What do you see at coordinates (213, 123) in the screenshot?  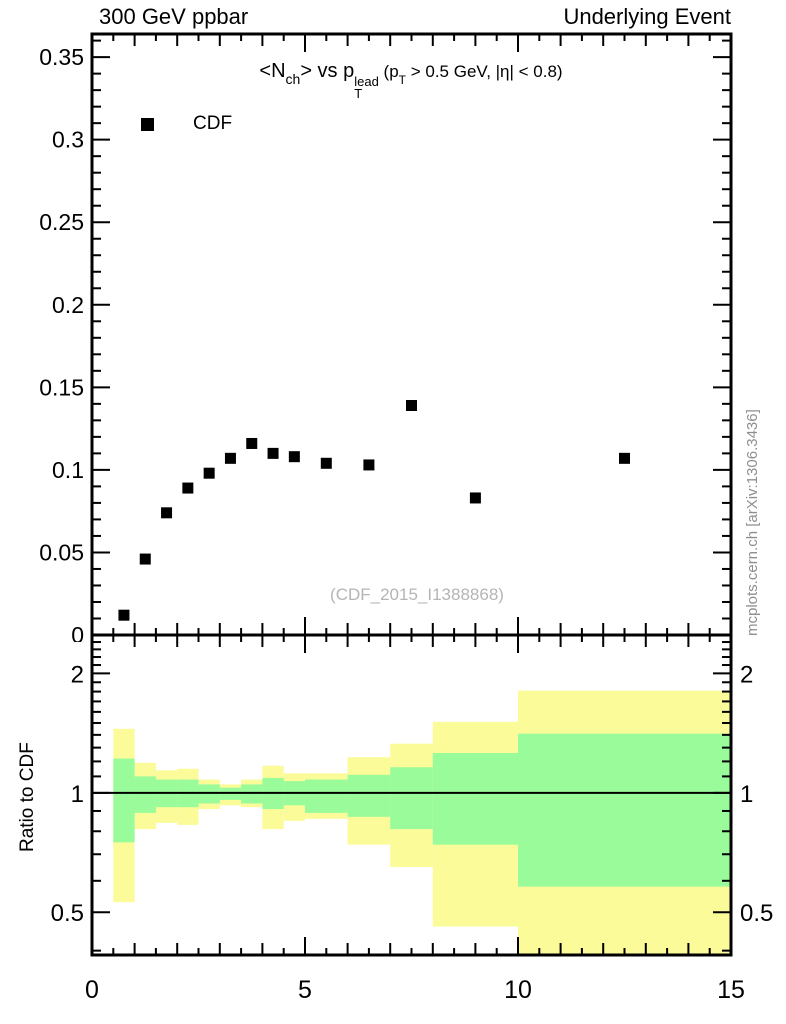 I see `legend-label-cdf: CDF` at bounding box center [213, 123].